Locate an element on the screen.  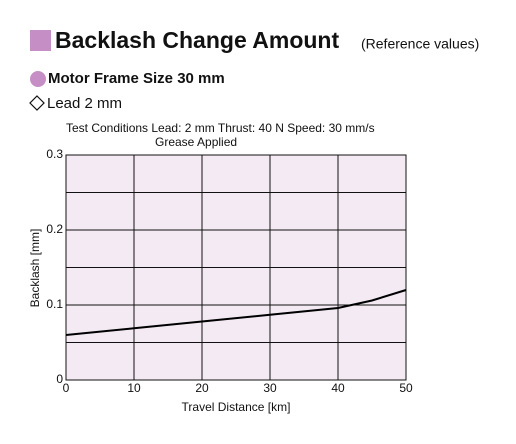
x-tick-label: 40 is located at coordinates (338, 388).